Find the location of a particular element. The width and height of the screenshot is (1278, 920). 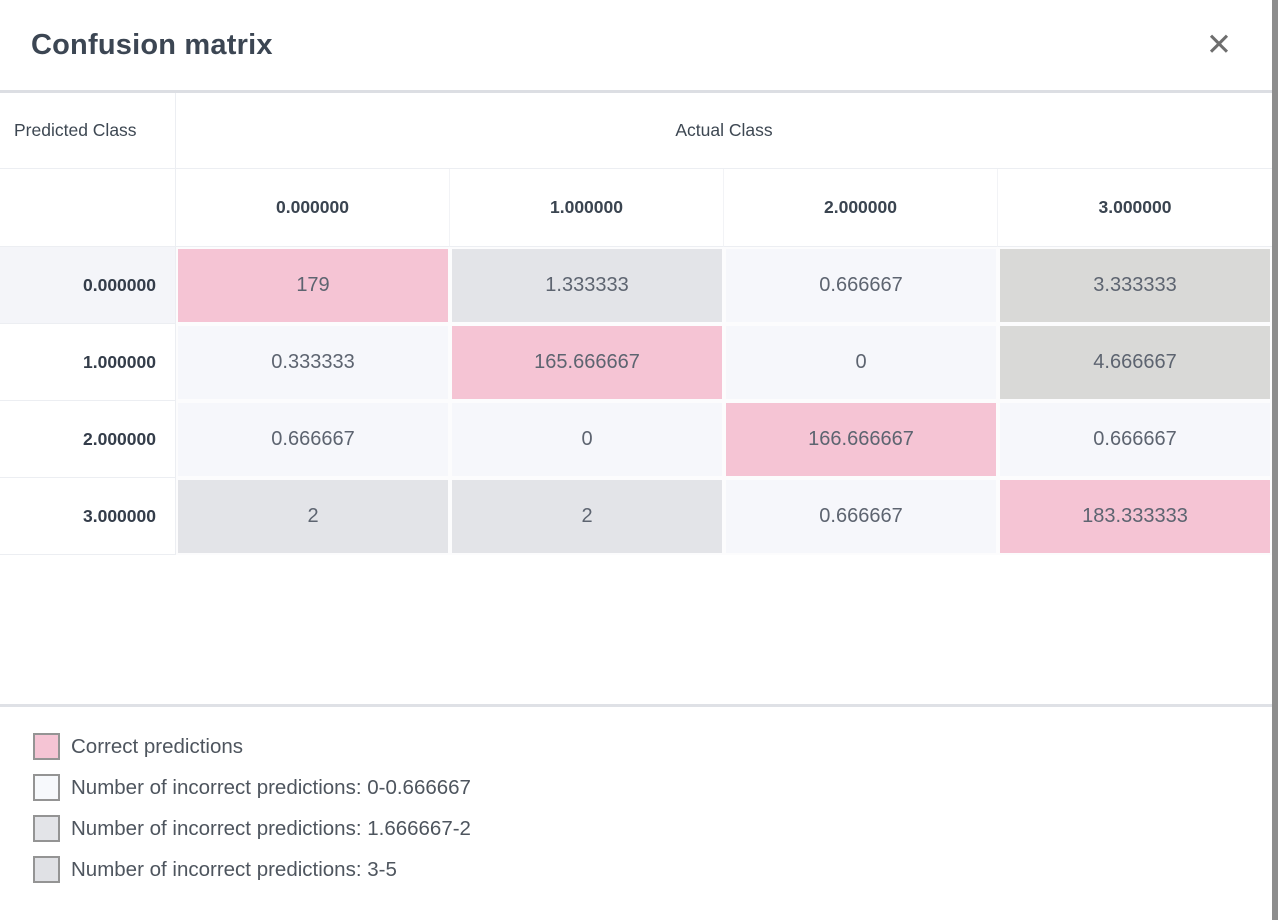

table-row: 3.000000 2 2 0.666667 183.333333 is located at coordinates (636, 516).